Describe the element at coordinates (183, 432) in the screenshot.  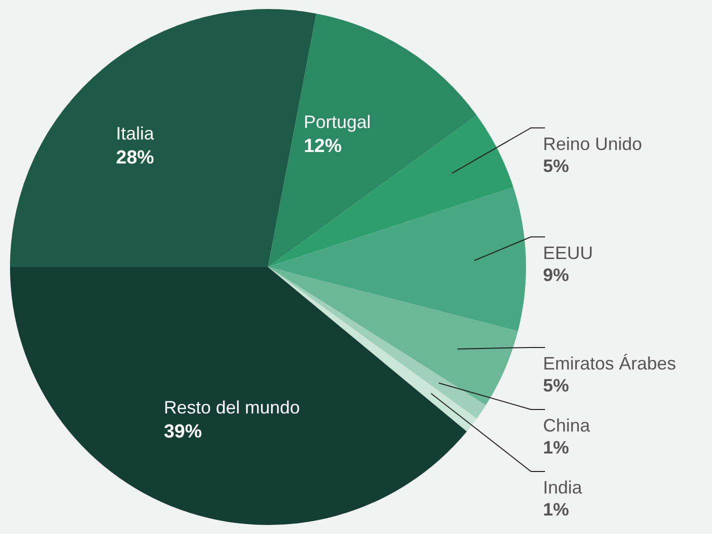
I see `data-label: 39%` at that location.